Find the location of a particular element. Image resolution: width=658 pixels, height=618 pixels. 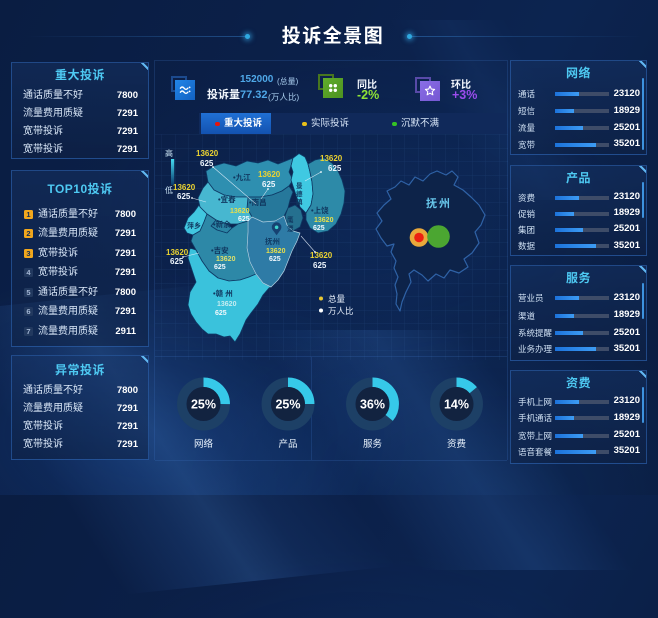

svg-text: 德 is located at coordinates (299, 193).